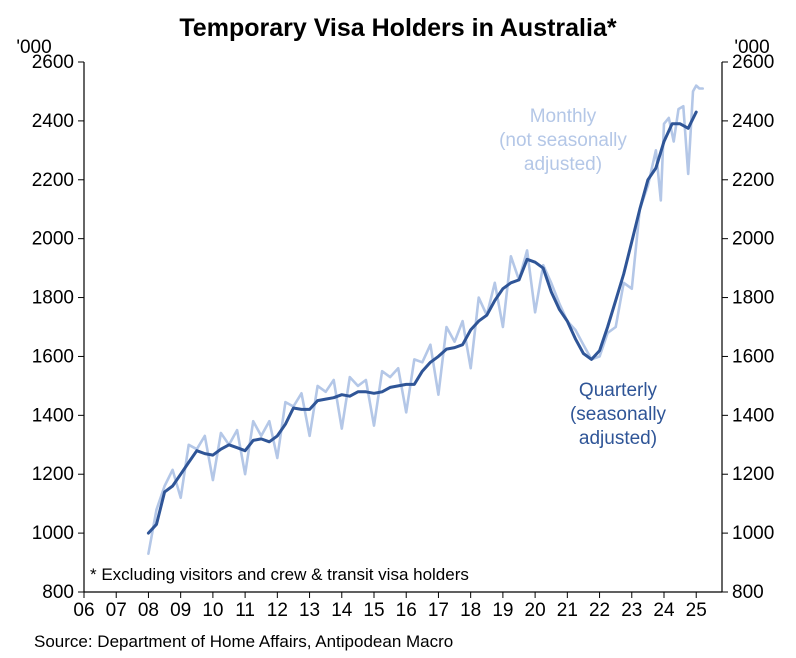  Describe the element at coordinates (753, 415) in the screenshot. I see `y-tick-label-right: 1400` at that location.